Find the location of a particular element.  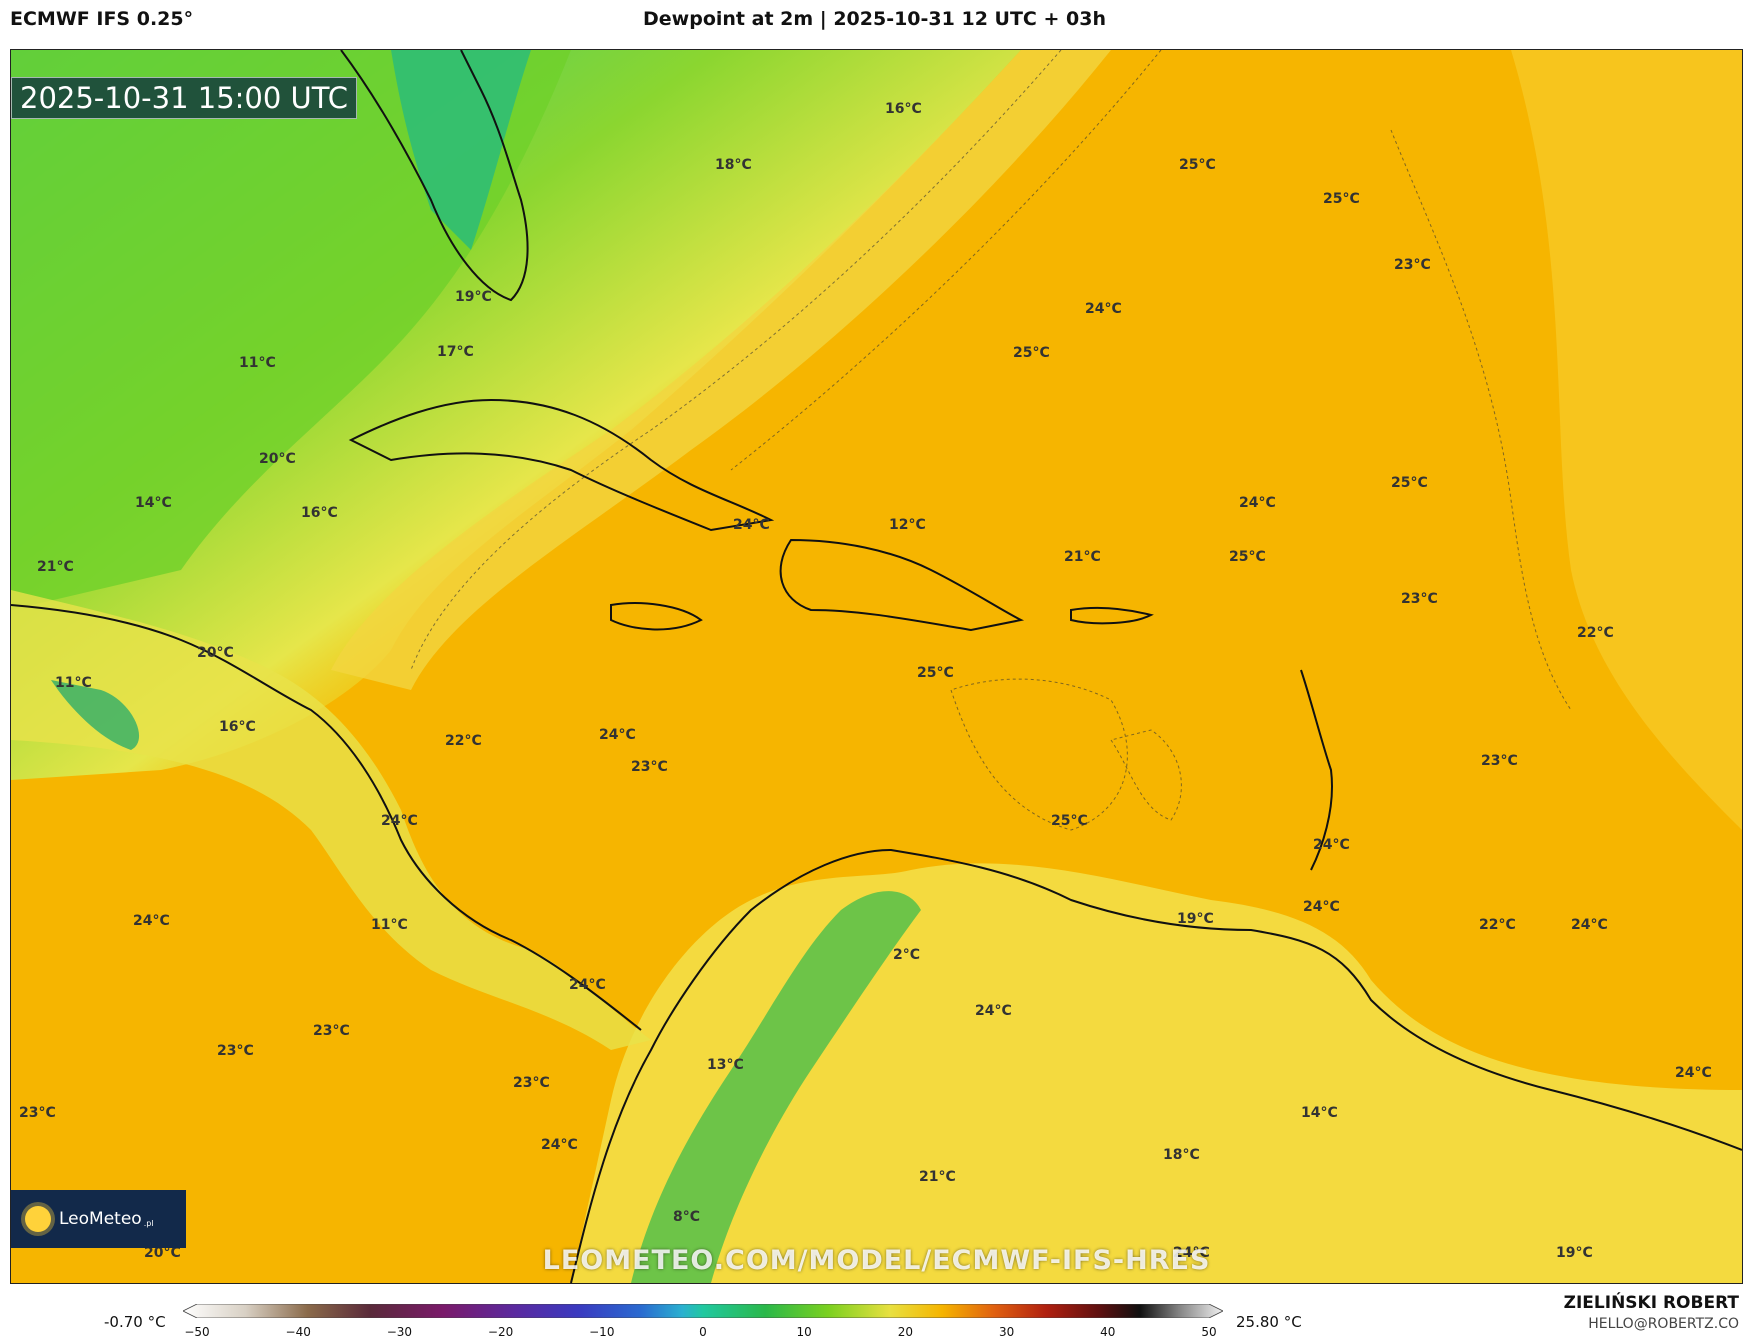

leometeo-logo: LeoMeteo .pl is located at coordinates (98, 1219).